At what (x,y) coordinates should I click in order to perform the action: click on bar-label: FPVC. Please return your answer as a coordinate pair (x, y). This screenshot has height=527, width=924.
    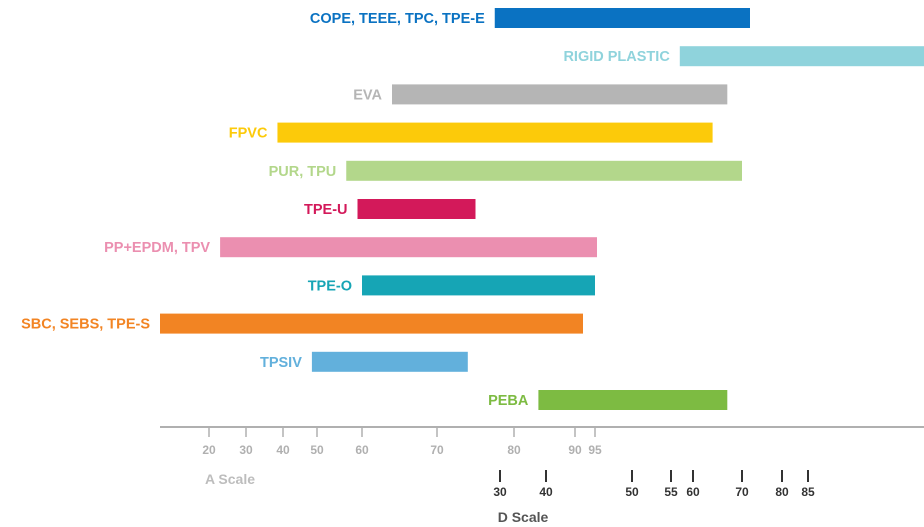
    Looking at the image, I should click on (248, 134).